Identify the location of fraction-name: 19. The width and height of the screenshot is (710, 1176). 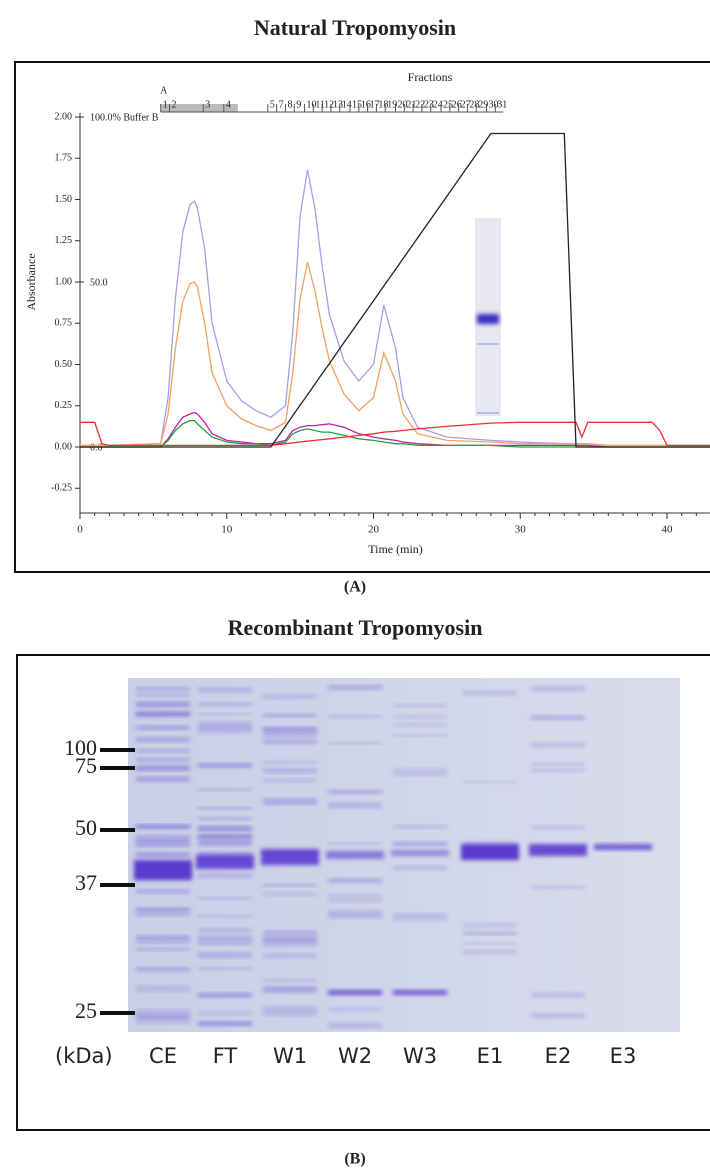
(392, 104).